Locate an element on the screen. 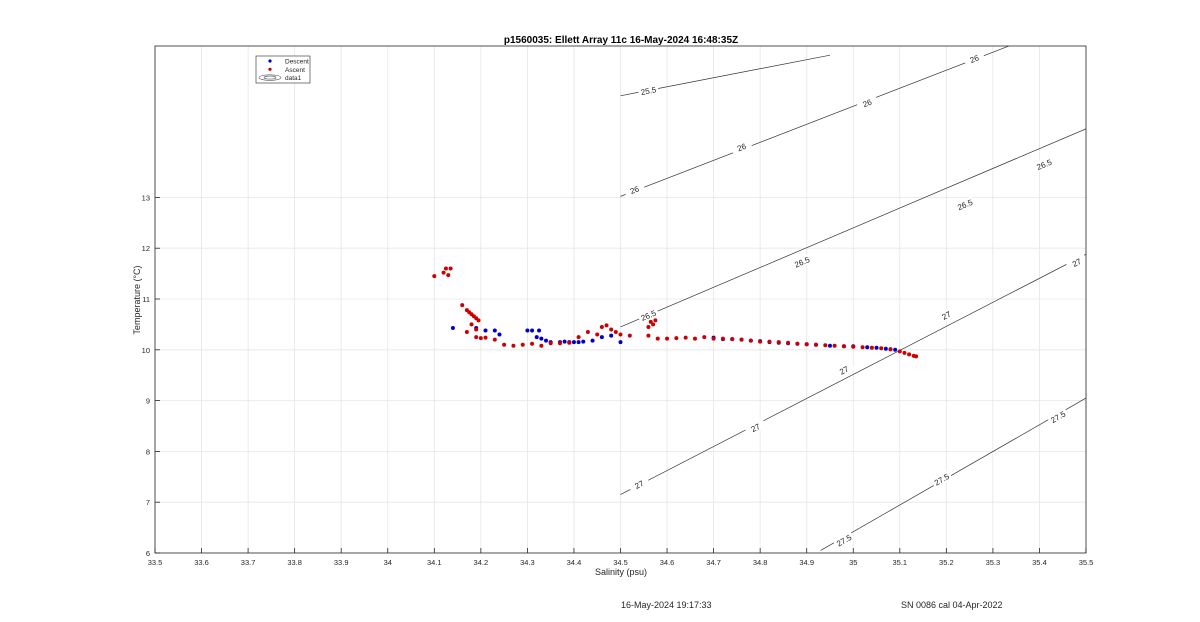  data-points is located at coordinates (675, 312).